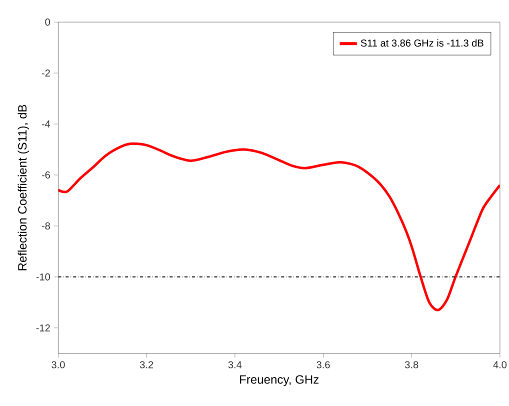 This screenshot has width=509, height=406. I want to click on x-tick-label: 3.2, so click(147, 365).